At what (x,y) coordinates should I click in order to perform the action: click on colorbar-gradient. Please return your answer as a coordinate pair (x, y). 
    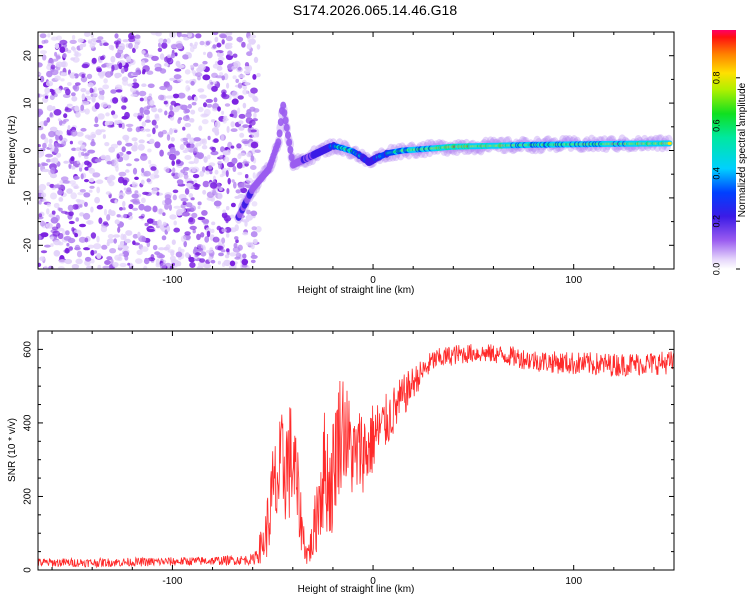
    Looking at the image, I should click on (724, 149).